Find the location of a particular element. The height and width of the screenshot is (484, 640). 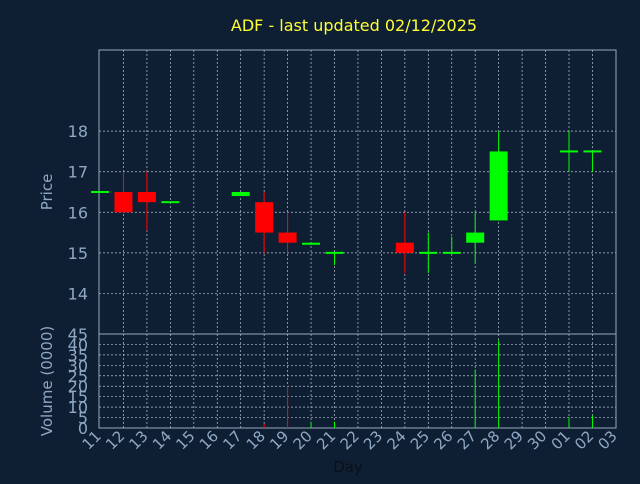

x-axis-label: Day is located at coordinates (348, 467).